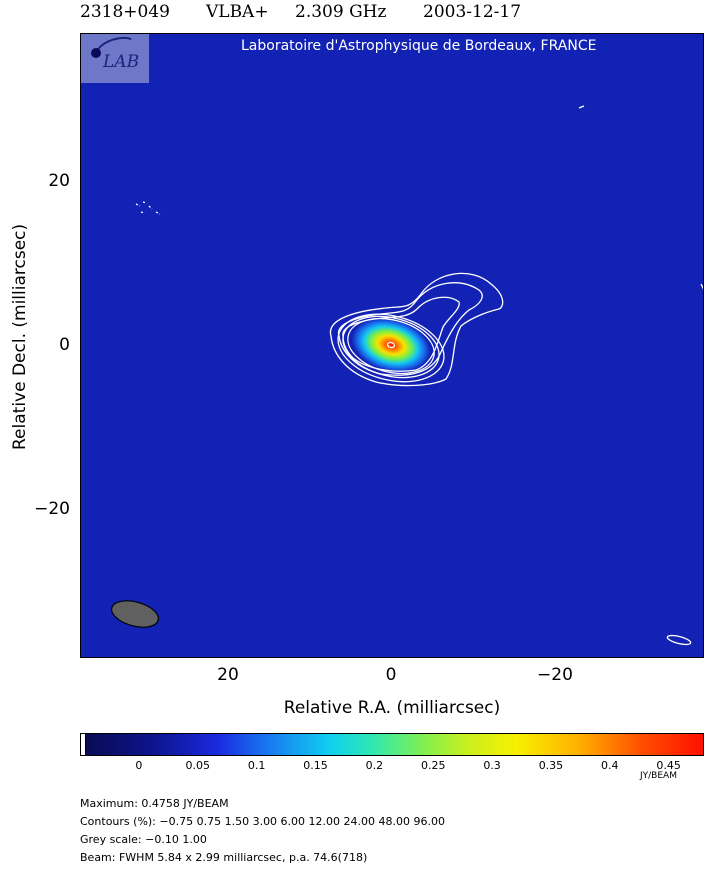 The height and width of the screenshot is (869, 716). I want to click on colorbar-tick-label: 0.3, so click(492, 765).